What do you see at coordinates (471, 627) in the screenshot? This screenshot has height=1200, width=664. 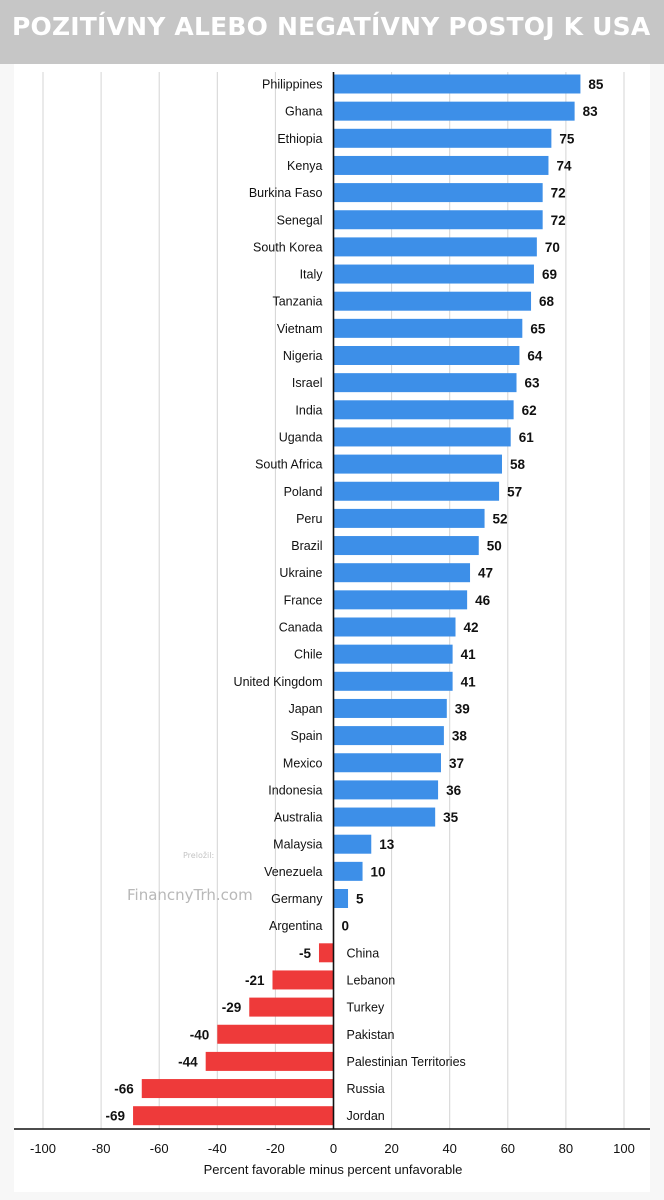 I see `data-label: 42` at bounding box center [471, 627].